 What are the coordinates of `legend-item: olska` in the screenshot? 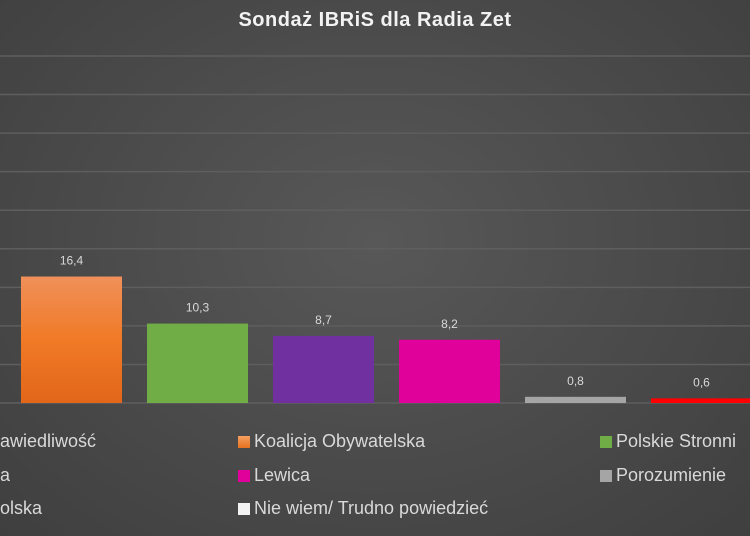 It's located at (21, 508).